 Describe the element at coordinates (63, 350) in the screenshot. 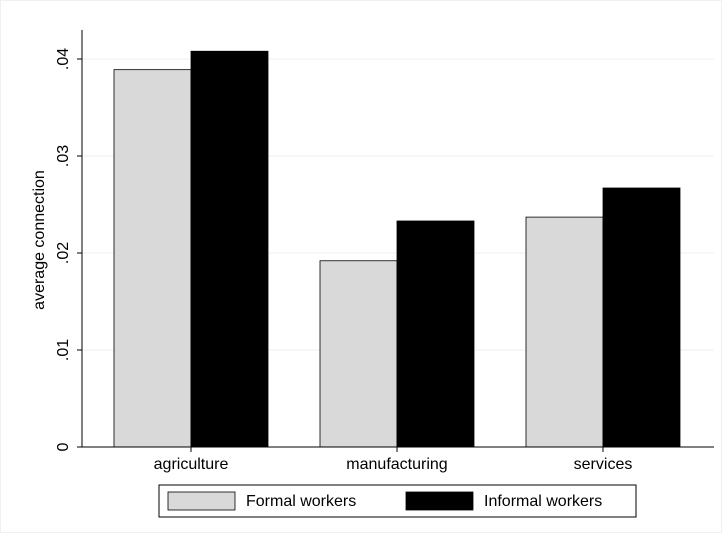

I see `y-tick-label: .01` at that location.